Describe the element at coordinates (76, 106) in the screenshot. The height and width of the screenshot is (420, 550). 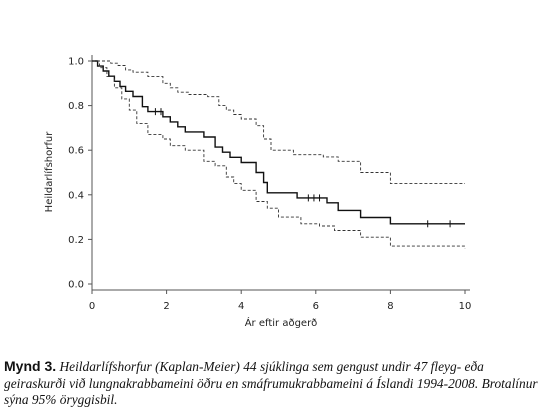
I see `y-tick-label: 0.8` at that location.